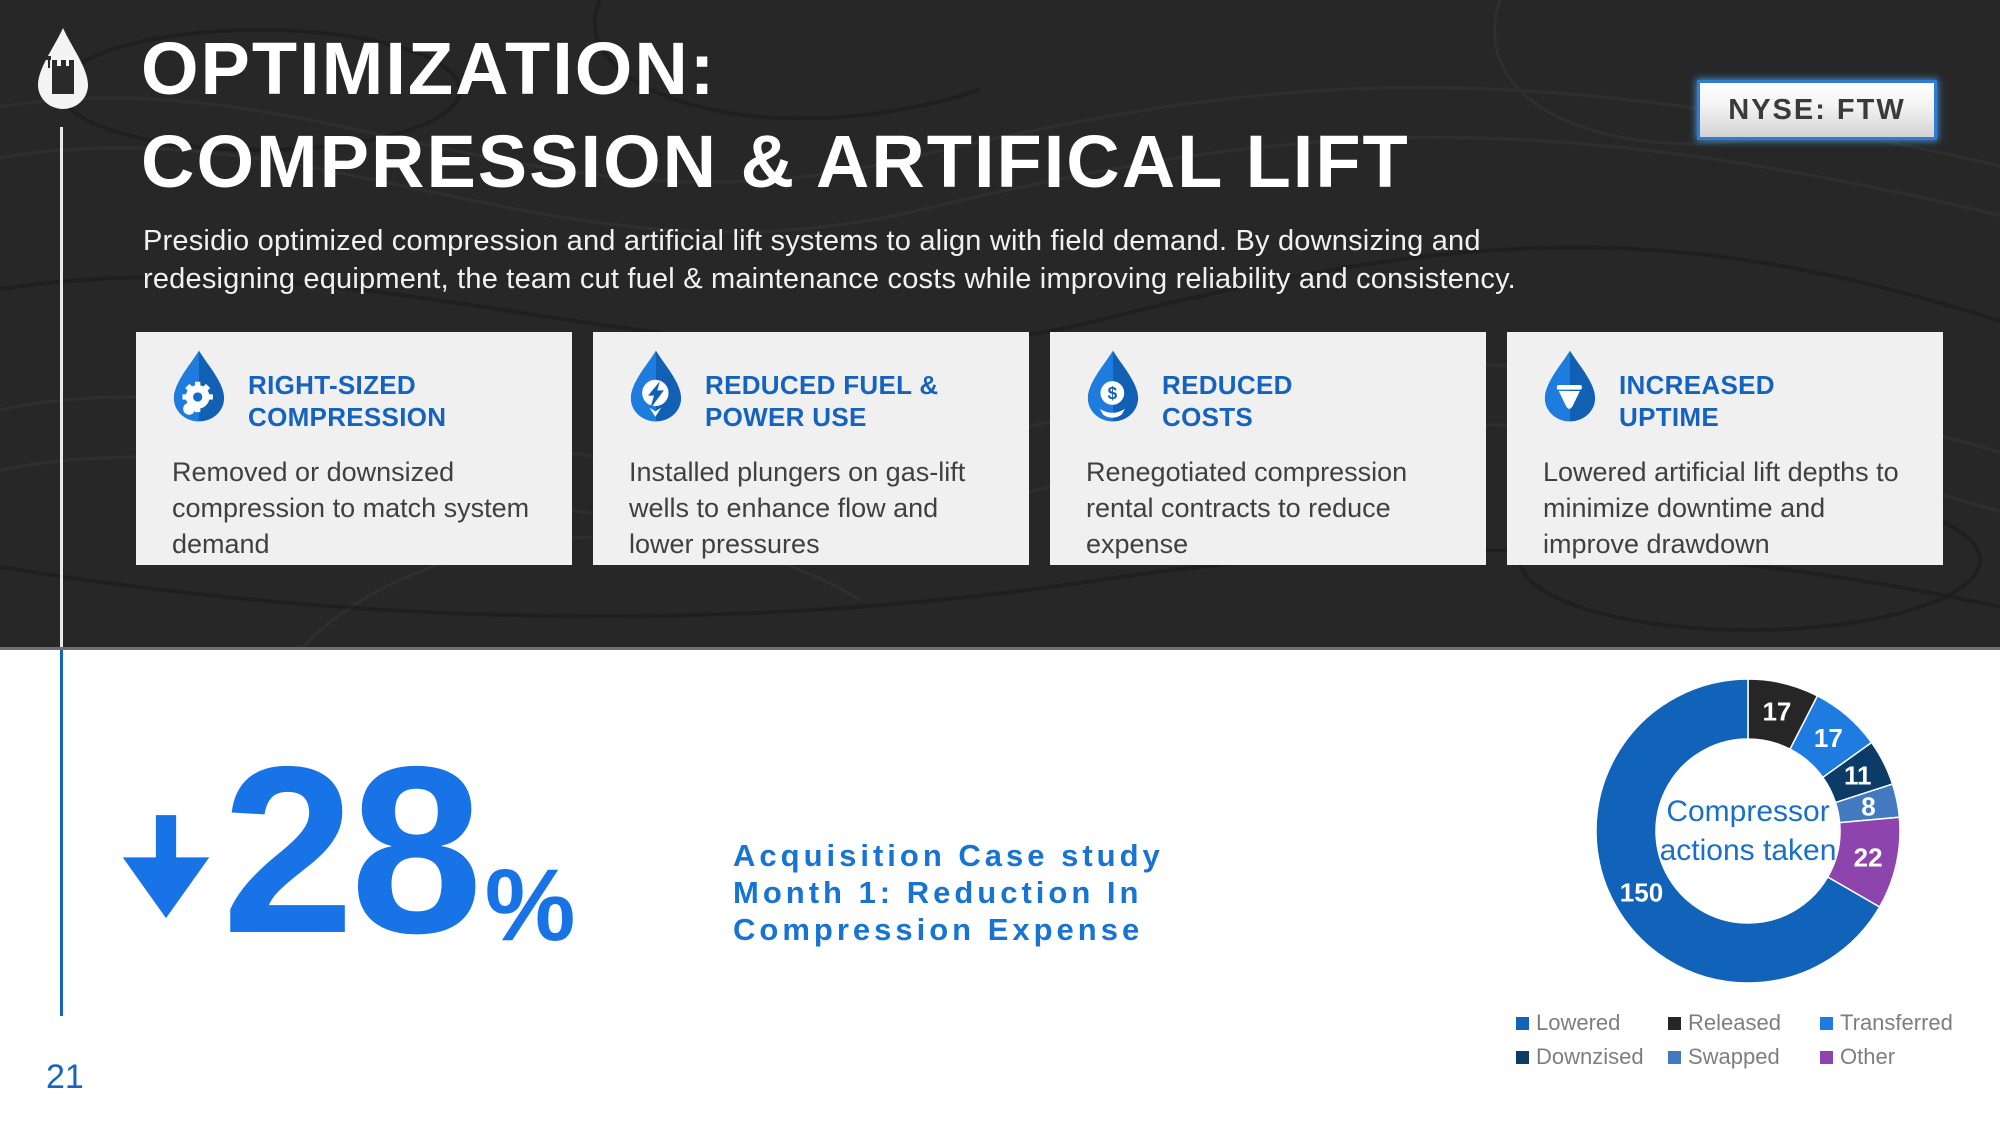 The width and height of the screenshot is (2000, 1125). Describe the element at coordinates (822, 385) in the screenshot. I see `card-title-line1: REDUCED FUEL &` at that location.